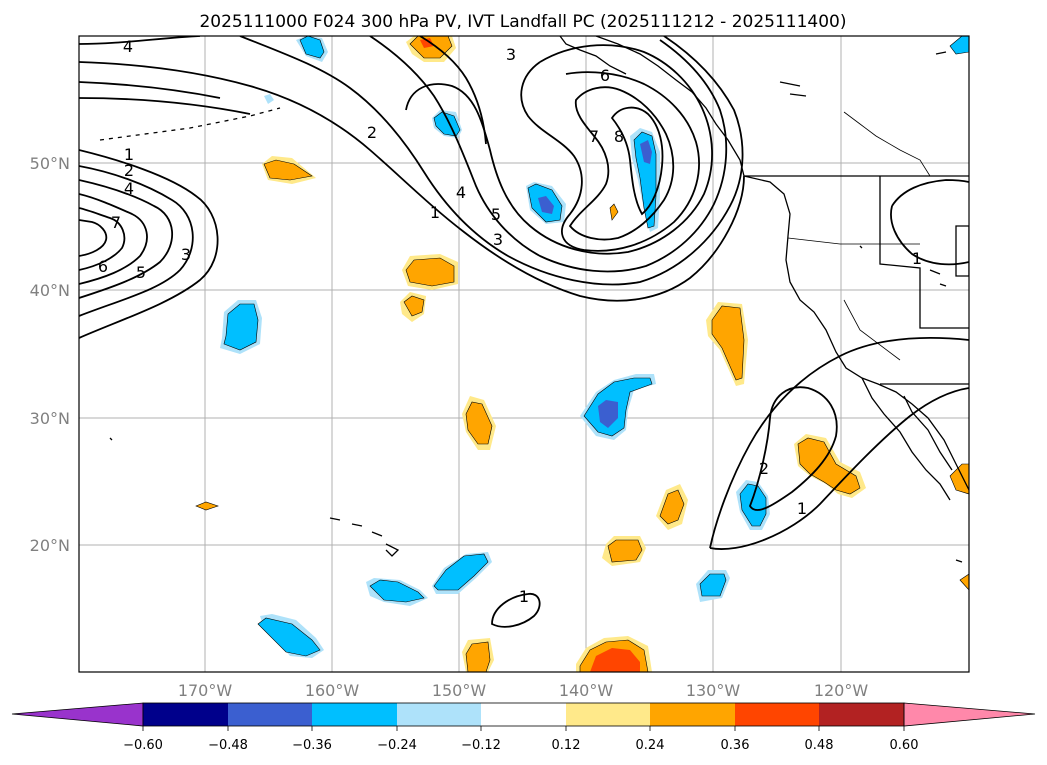 The height and width of the screenshot is (765, 1047). I want to click on lat-label: 30°N, so click(50, 418).